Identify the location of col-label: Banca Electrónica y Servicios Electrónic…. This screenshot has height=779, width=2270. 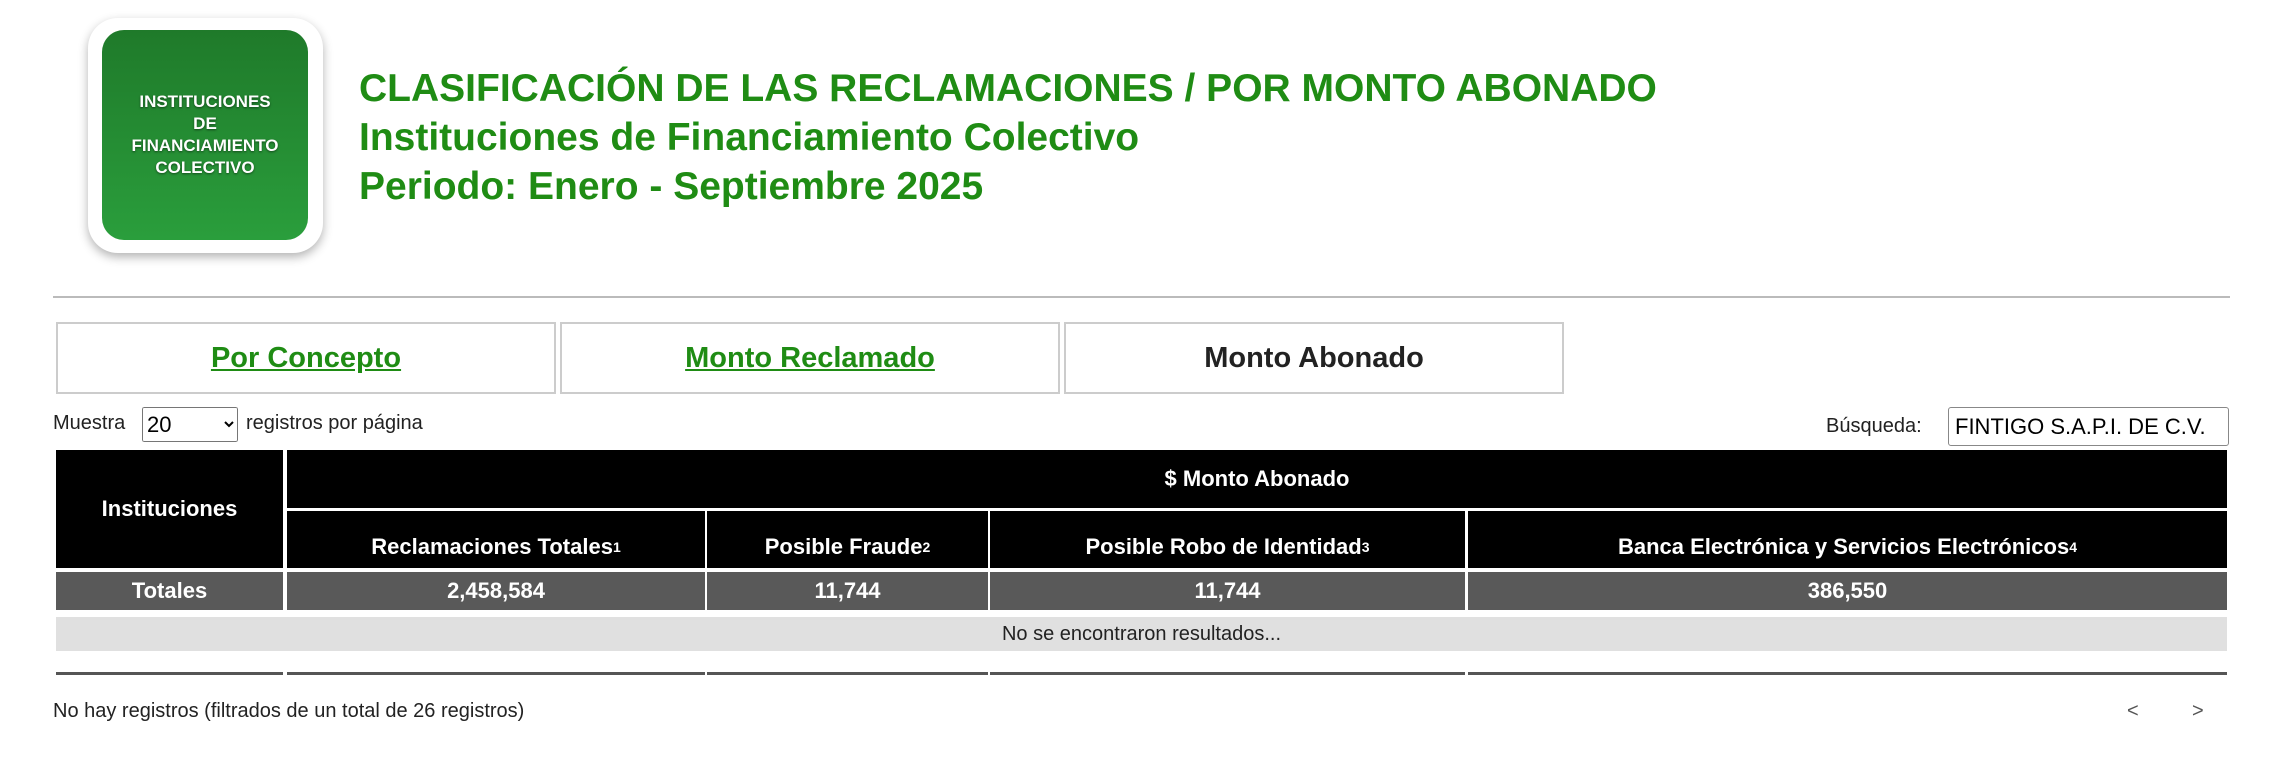
(1843, 546).